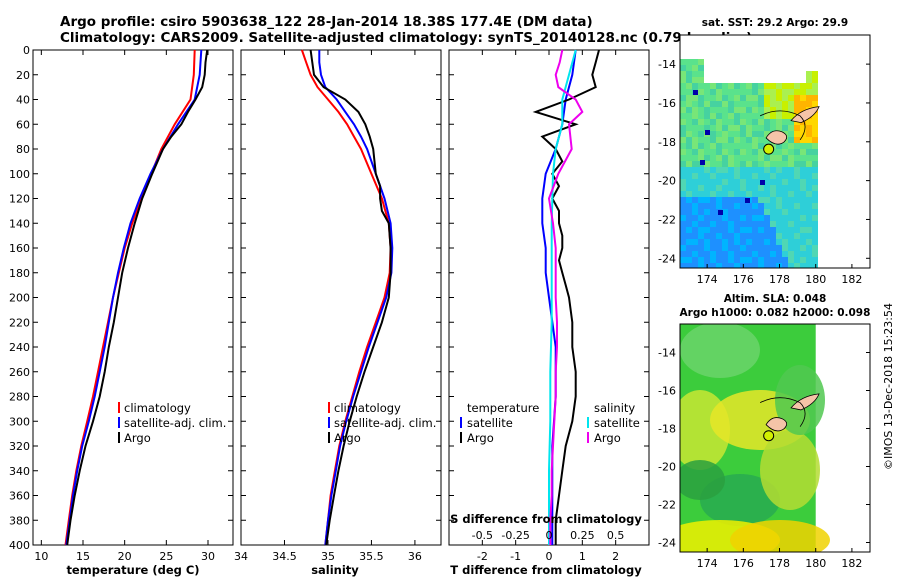 The width and height of the screenshot is (900, 580). I want to click on x2-tick-label: -0.5, so click(482, 535).